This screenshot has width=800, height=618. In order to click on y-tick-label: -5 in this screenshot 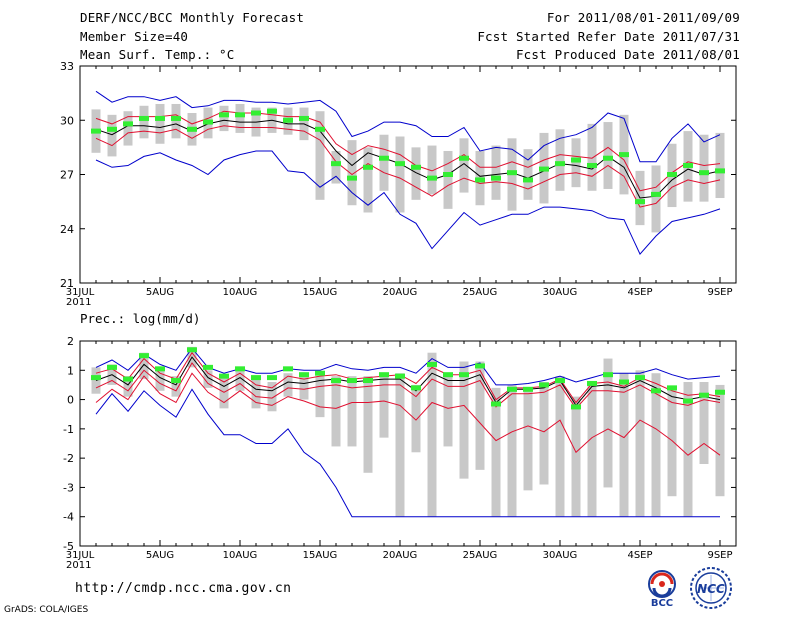, I will do `click(68, 546)`.